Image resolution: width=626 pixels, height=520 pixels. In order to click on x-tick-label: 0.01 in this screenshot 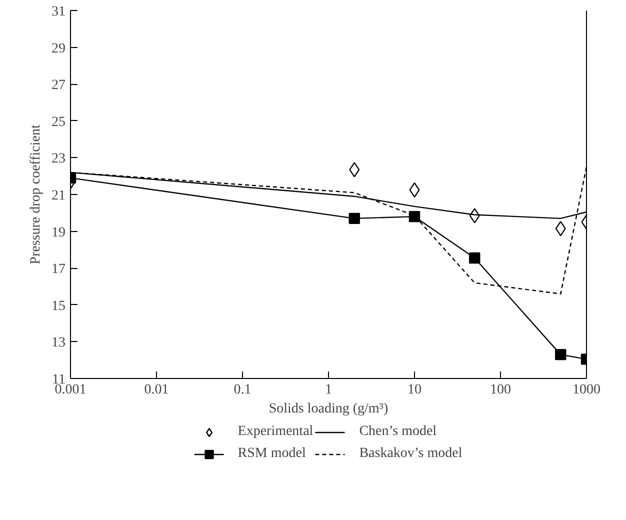, I will do `click(156, 390)`.